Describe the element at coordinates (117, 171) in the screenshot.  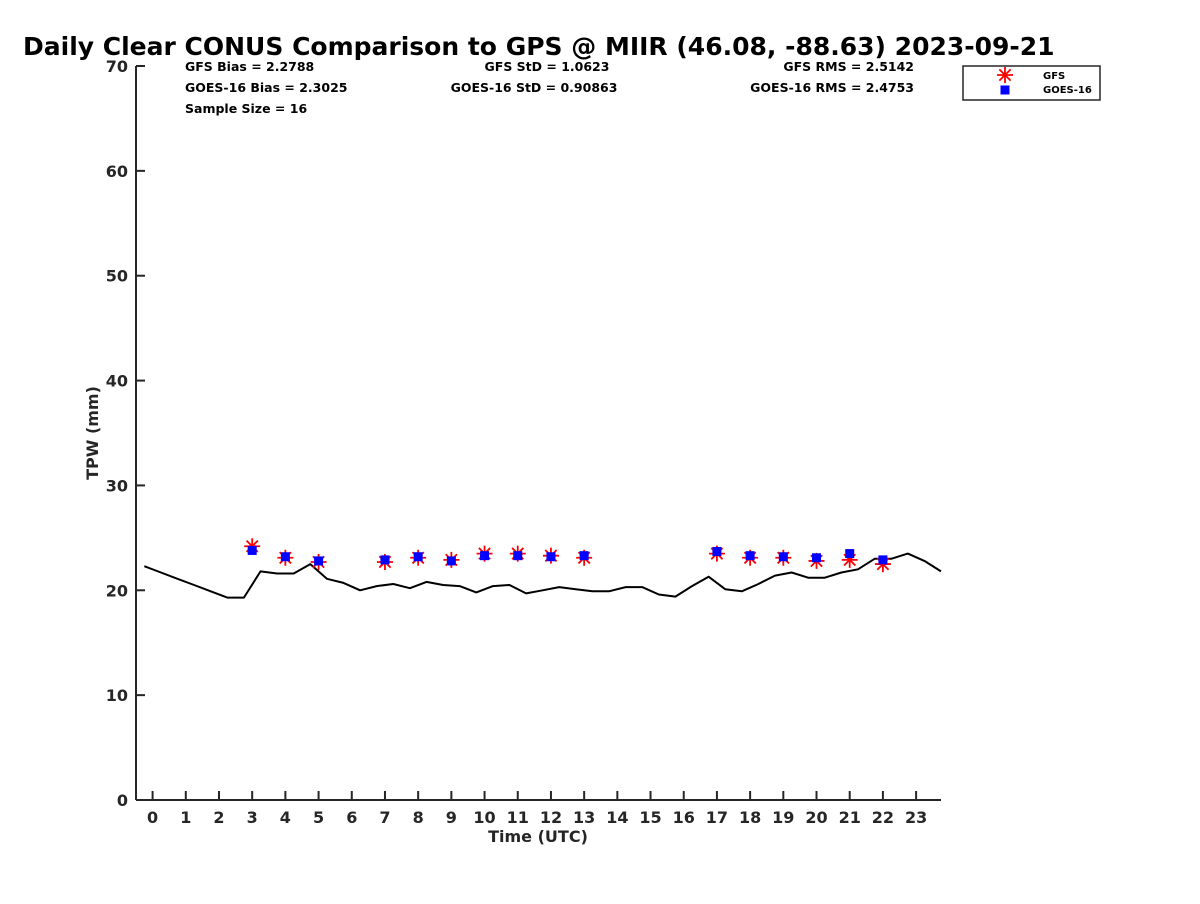
I see `y-tick-label: 60` at that location.